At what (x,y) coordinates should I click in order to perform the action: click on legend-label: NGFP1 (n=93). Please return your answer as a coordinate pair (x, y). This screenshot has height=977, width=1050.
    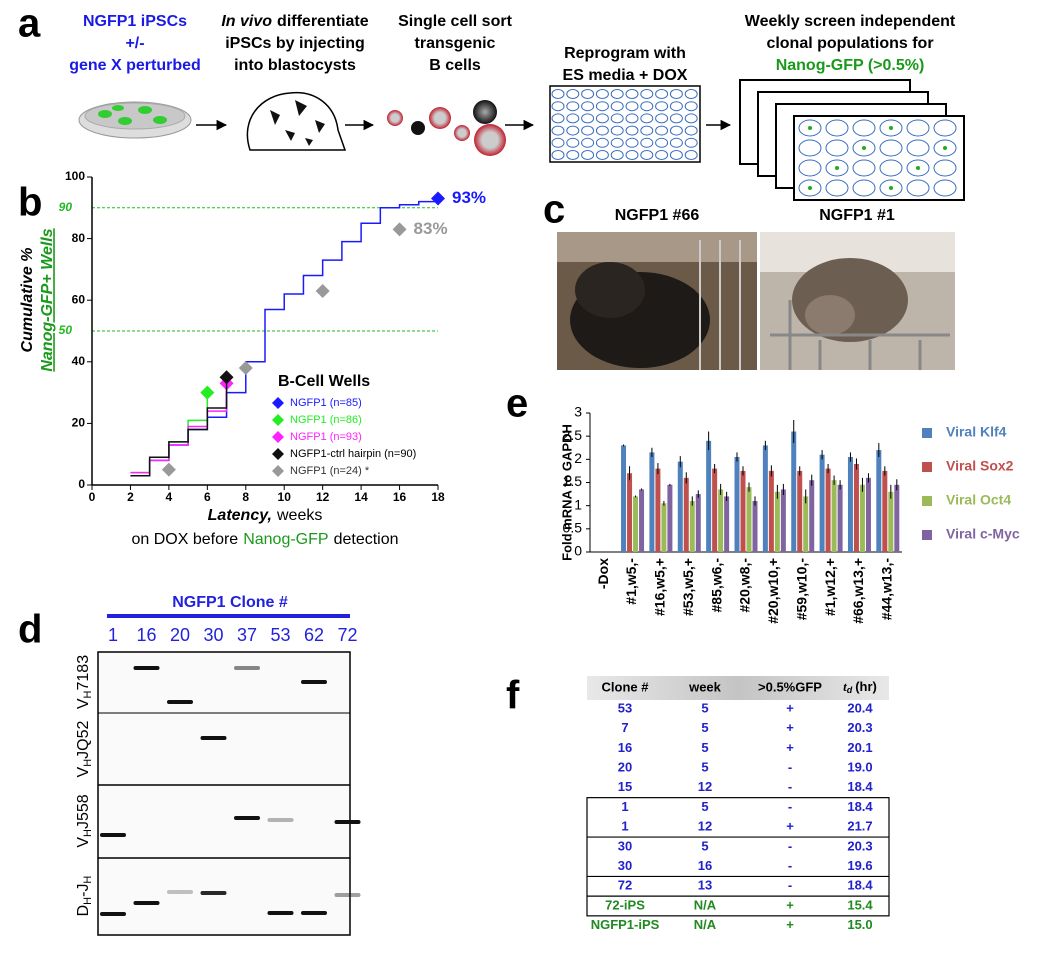
    Looking at the image, I should click on (326, 437).